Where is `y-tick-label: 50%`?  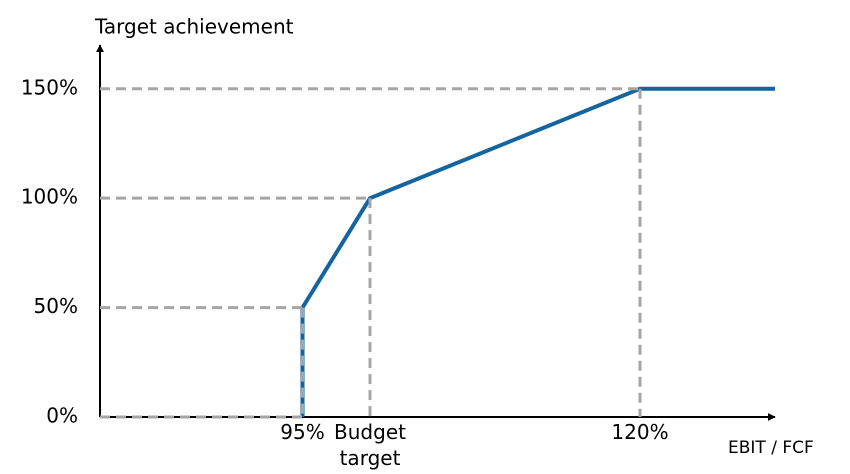
y-tick-label: 50% is located at coordinates (56, 306).